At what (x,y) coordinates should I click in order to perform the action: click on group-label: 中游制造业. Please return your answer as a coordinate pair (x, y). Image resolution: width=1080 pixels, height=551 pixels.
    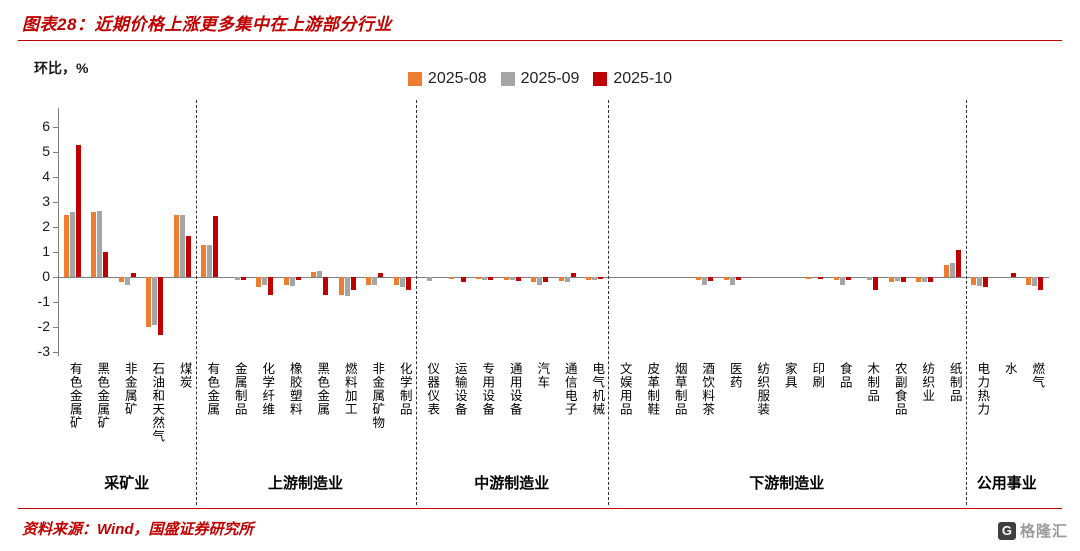
    Looking at the image, I should click on (512, 483).